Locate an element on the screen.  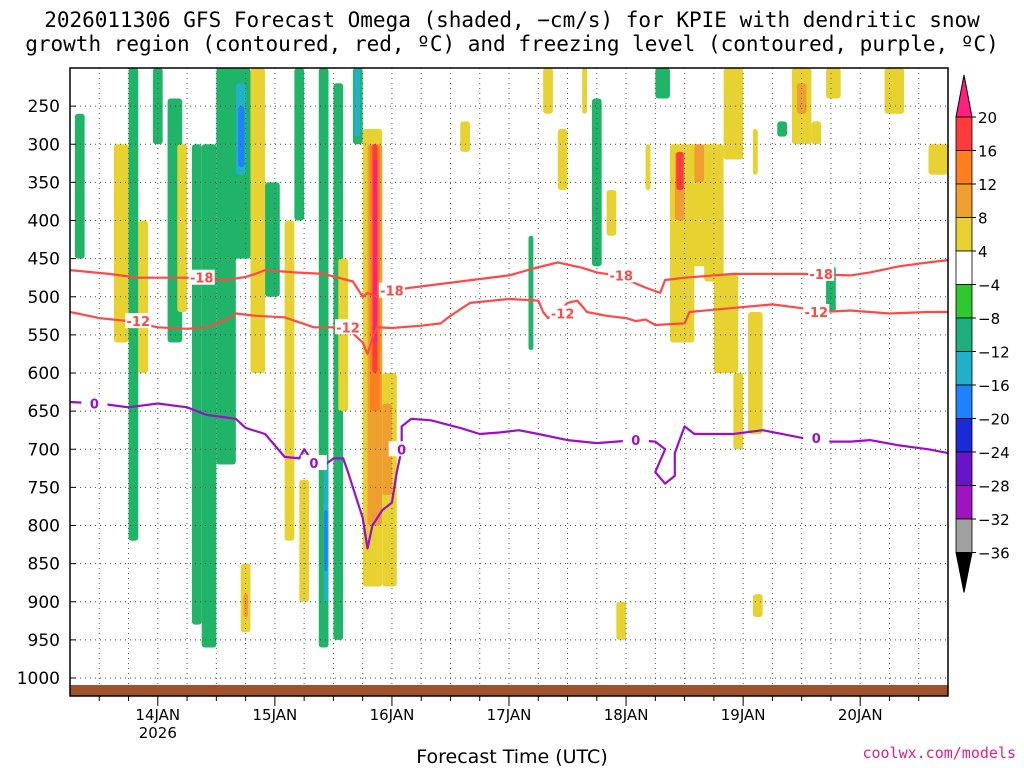
y-tick-label: 650 is located at coordinates (44, 412).